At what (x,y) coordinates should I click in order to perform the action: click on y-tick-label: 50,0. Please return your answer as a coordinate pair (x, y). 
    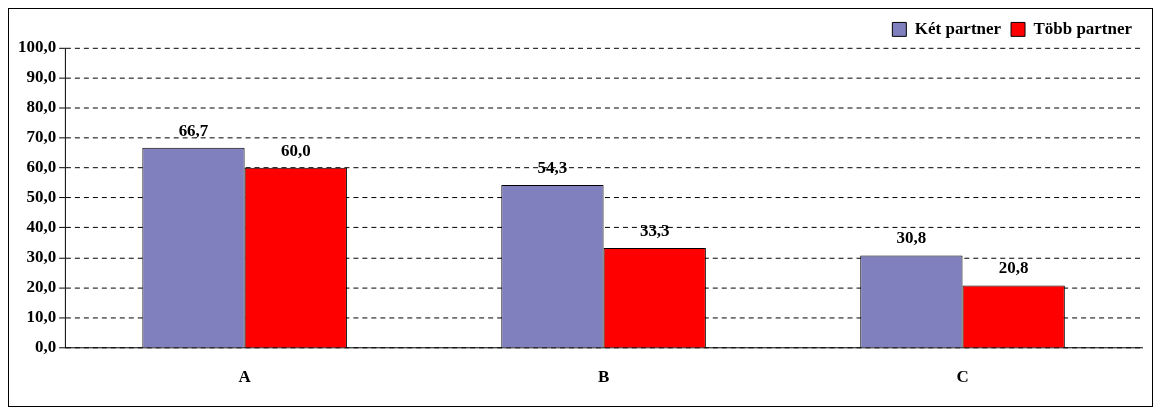
    Looking at the image, I should click on (41, 197).